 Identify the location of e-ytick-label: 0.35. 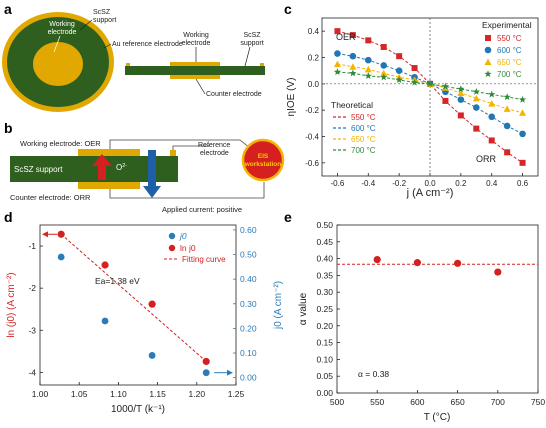
(324, 275).